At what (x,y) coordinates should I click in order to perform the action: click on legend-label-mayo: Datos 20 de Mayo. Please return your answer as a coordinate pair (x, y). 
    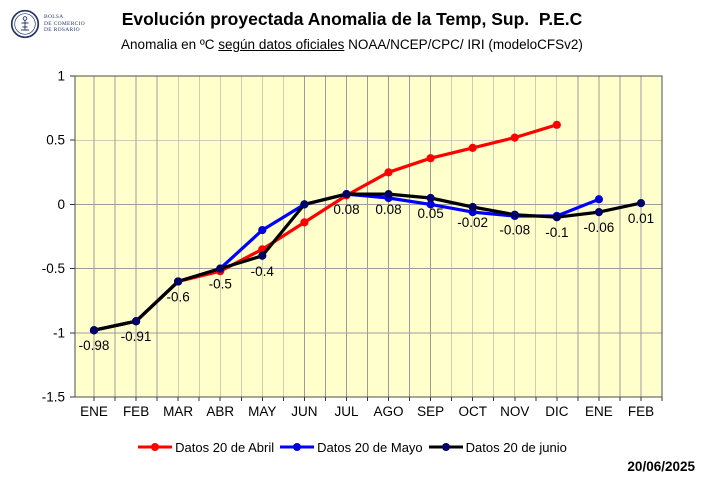
    Looking at the image, I should click on (370, 447).